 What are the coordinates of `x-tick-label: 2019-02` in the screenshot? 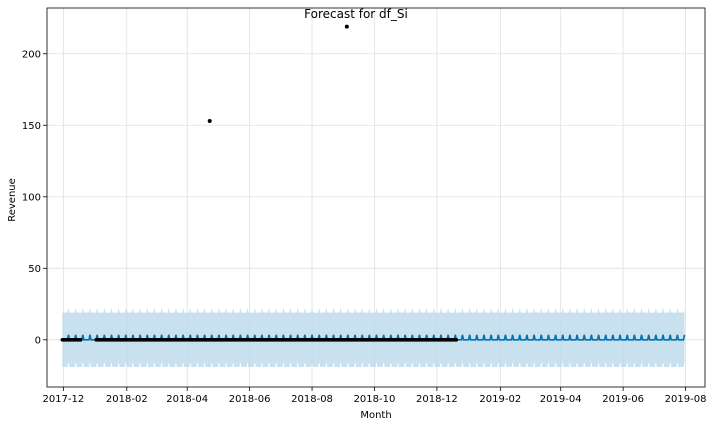 It's located at (500, 399).